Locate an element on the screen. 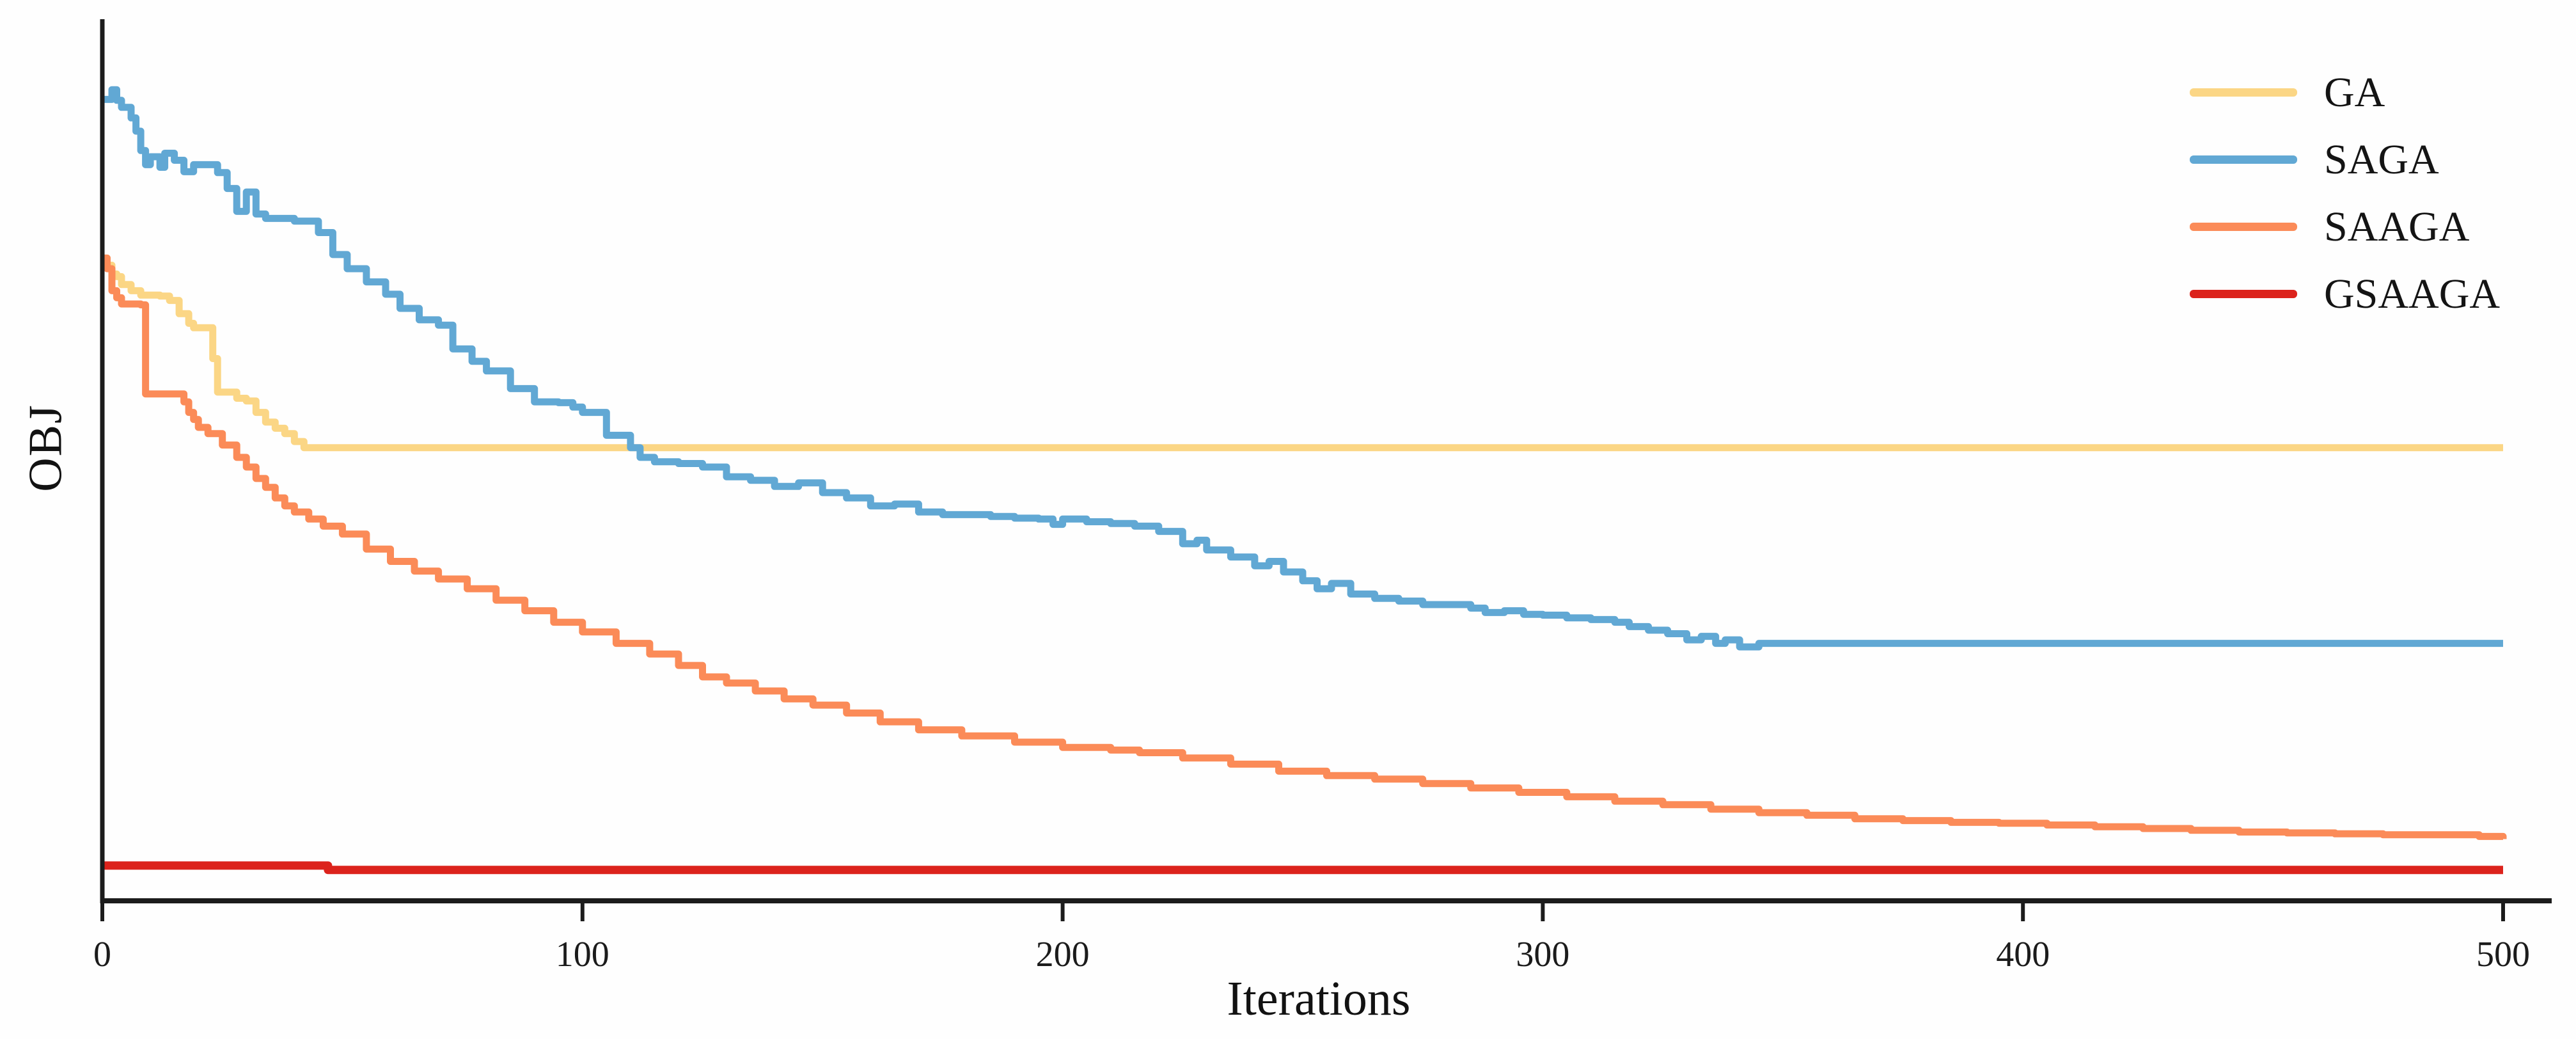 This screenshot has height=1039, width=2576. x-tick-label-300: 300 is located at coordinates (1543, 954).